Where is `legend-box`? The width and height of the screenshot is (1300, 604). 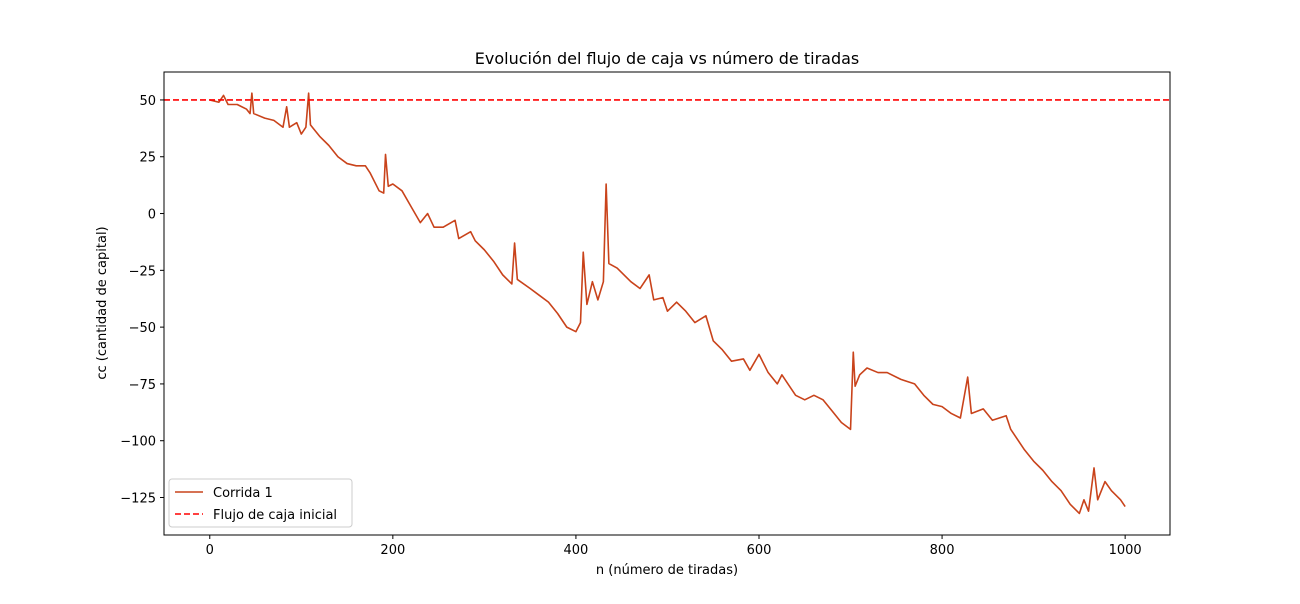
legend-box is located at coordinates (260, 503).